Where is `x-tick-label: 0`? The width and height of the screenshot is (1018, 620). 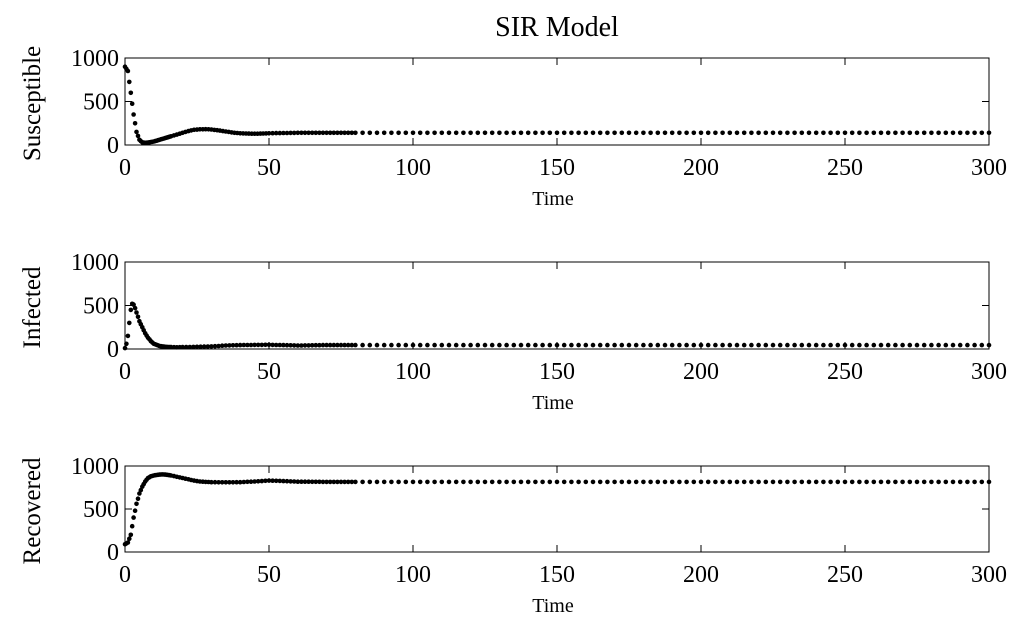
x-tick-label: 0 is located at coordinates (125, 575).